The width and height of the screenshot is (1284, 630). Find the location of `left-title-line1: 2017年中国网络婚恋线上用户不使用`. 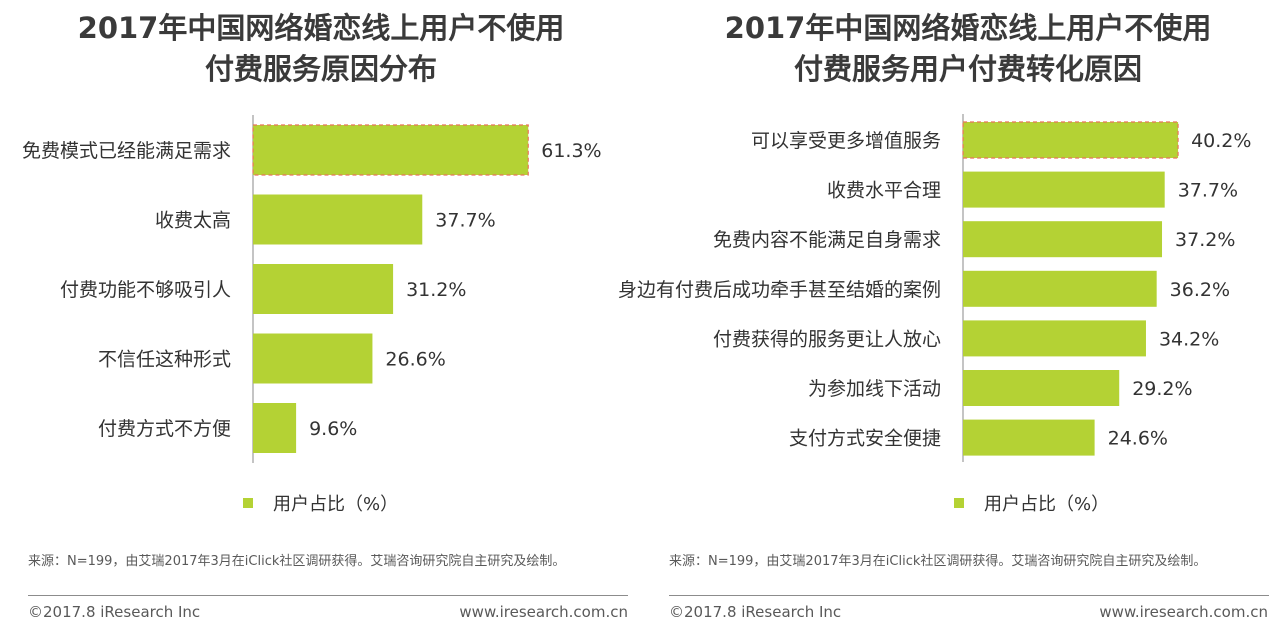

left-title-line1: 2017年中国网络婚恋线上用户不使用 is located at coordinates (321, 28).